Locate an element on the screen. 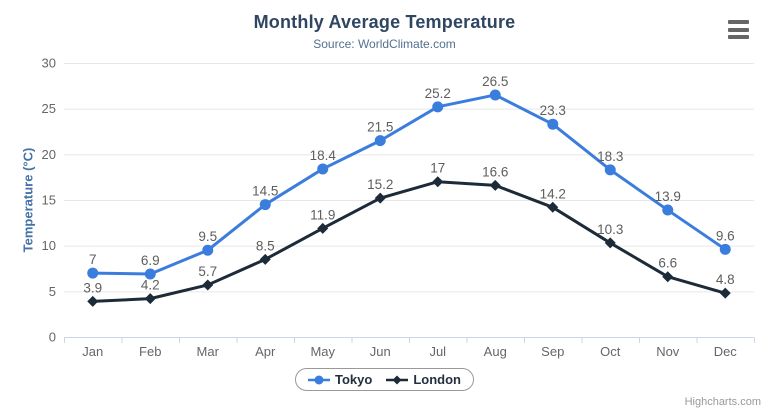  series-london-point-jun is located at coordinates (380, 198).